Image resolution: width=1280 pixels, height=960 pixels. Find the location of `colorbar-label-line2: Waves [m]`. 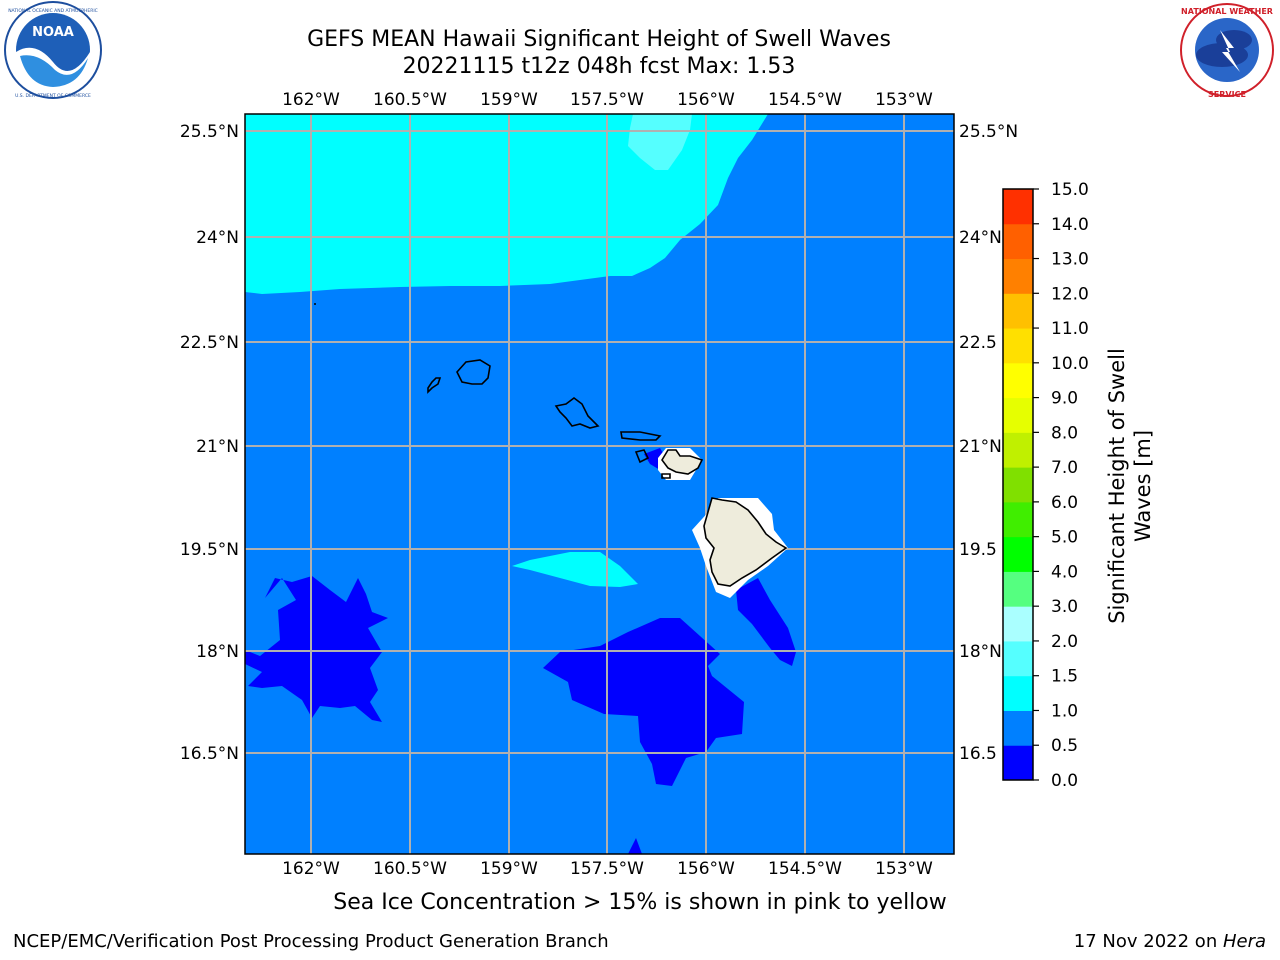

colorbar-label-line2: Waves [m] is located at coordinates (1143, 486).